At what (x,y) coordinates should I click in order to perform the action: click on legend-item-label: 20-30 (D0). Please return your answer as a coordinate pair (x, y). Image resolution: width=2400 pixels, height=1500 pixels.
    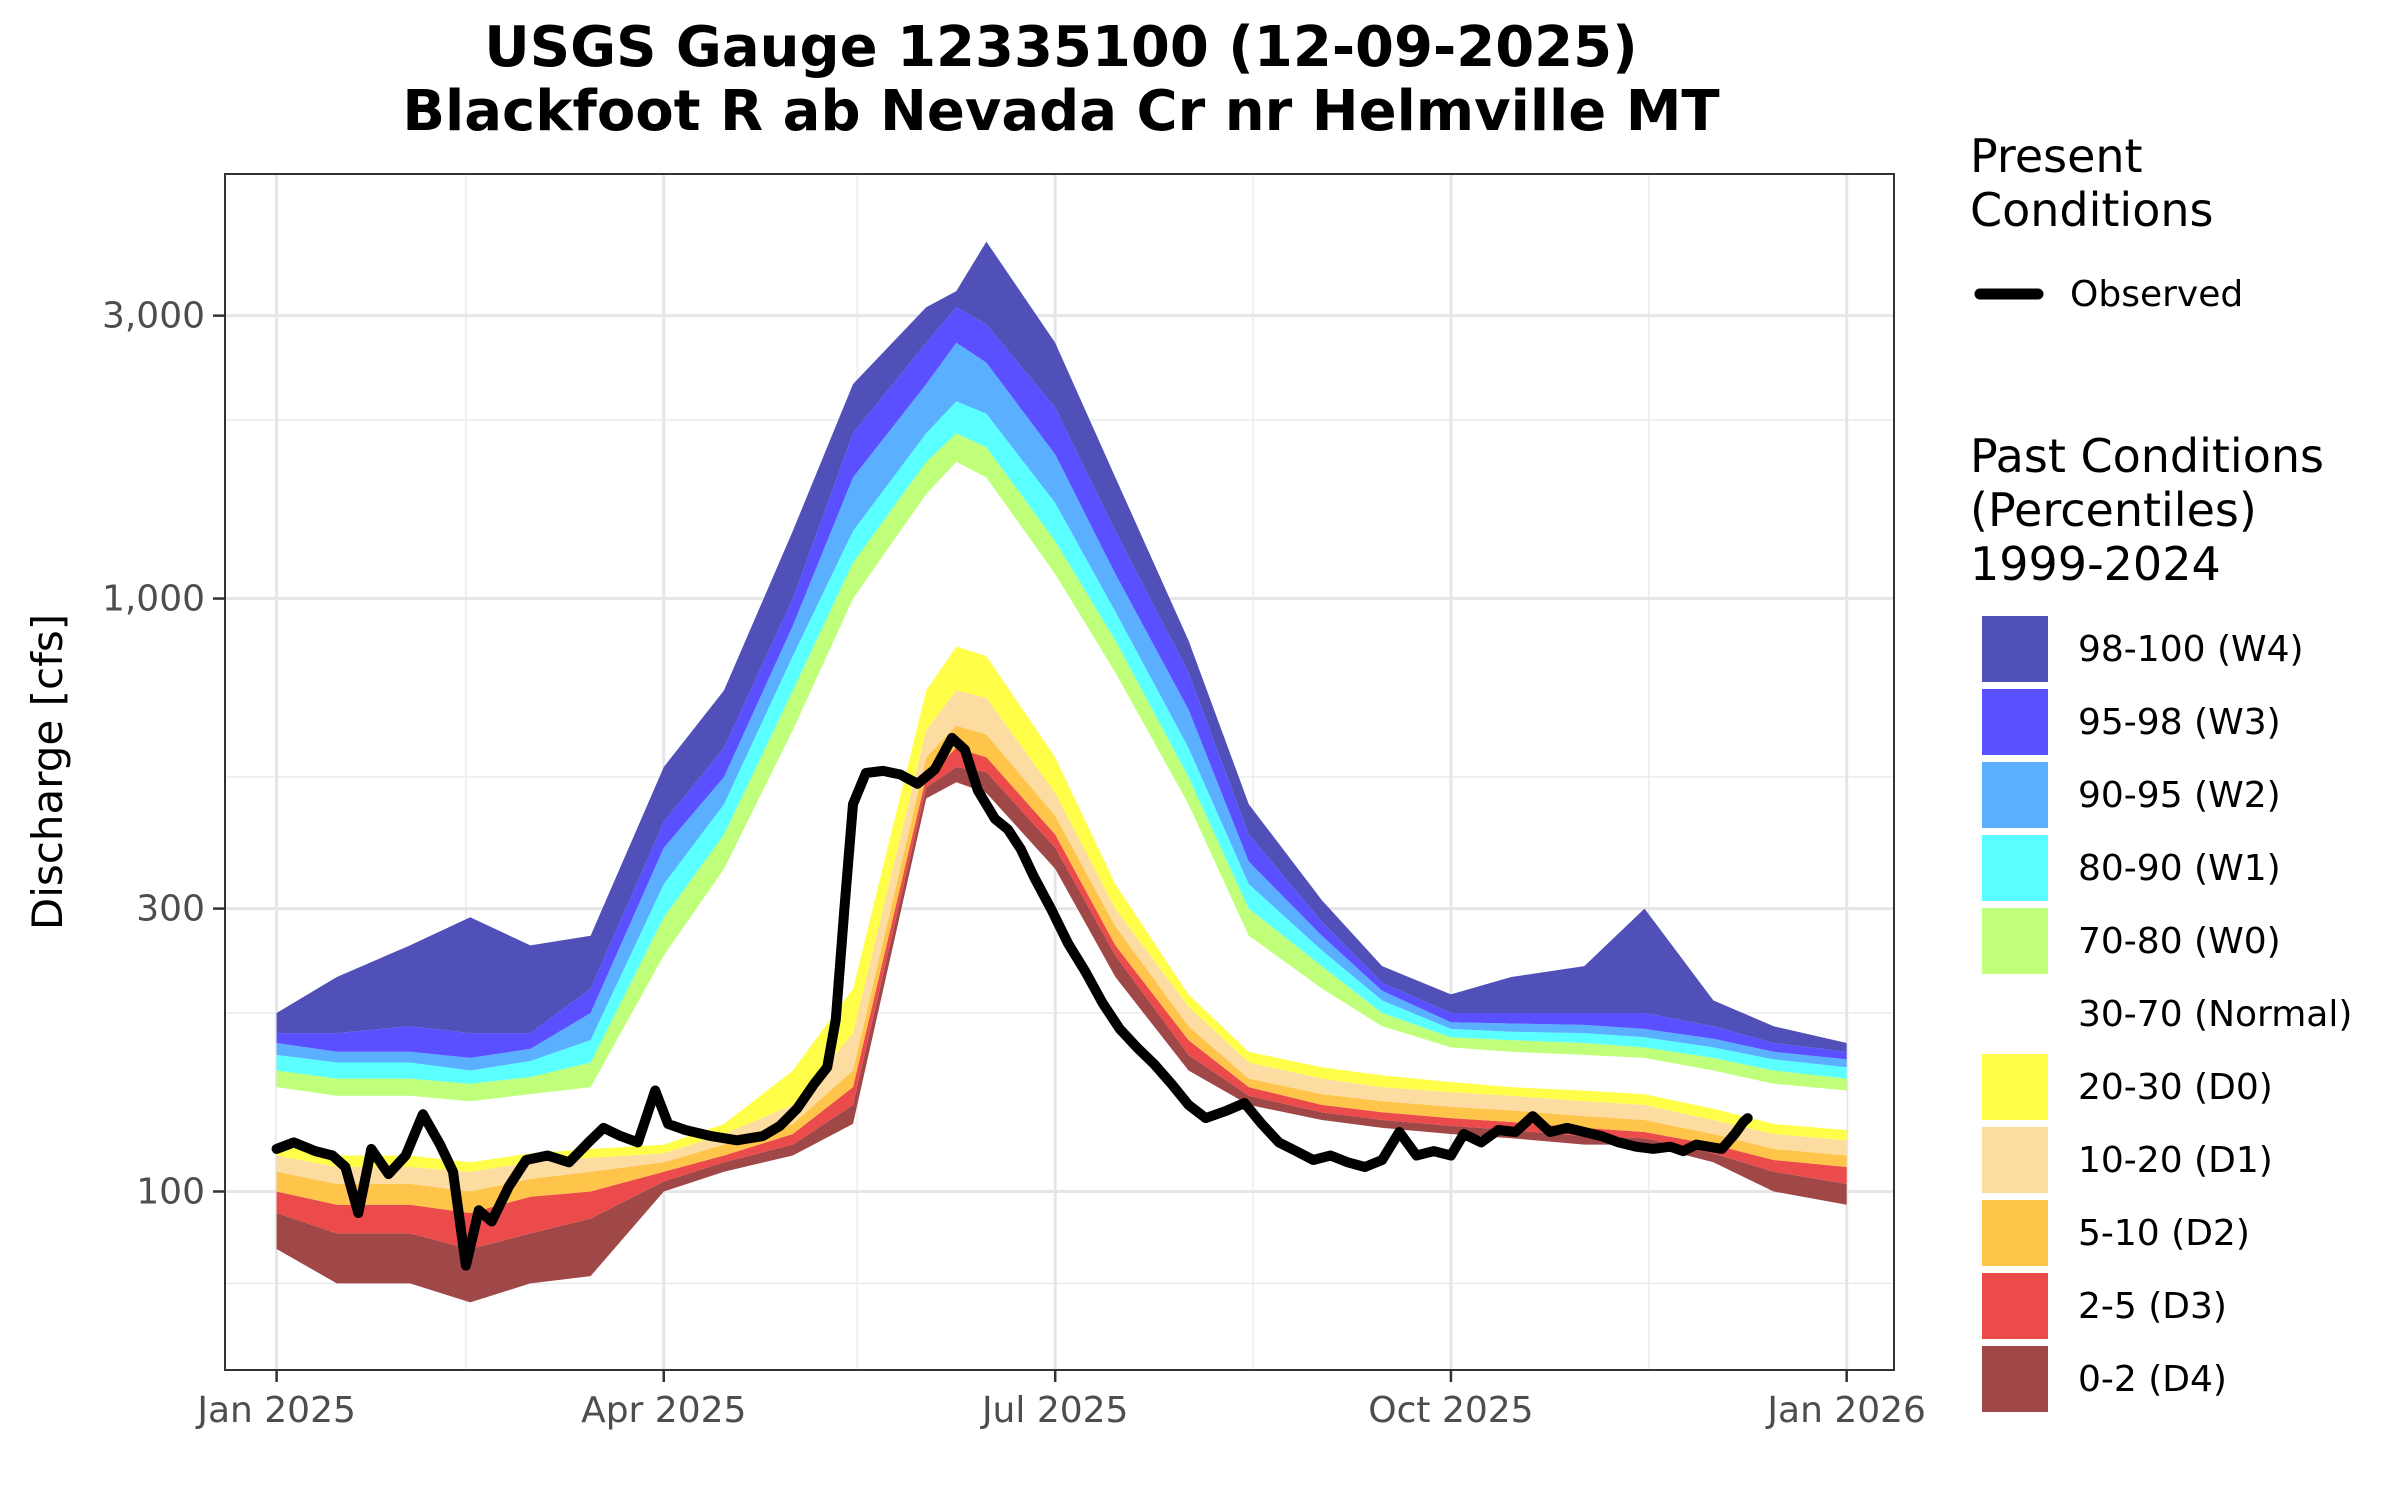
    Looking at the image, I should click on (2175, 1087).